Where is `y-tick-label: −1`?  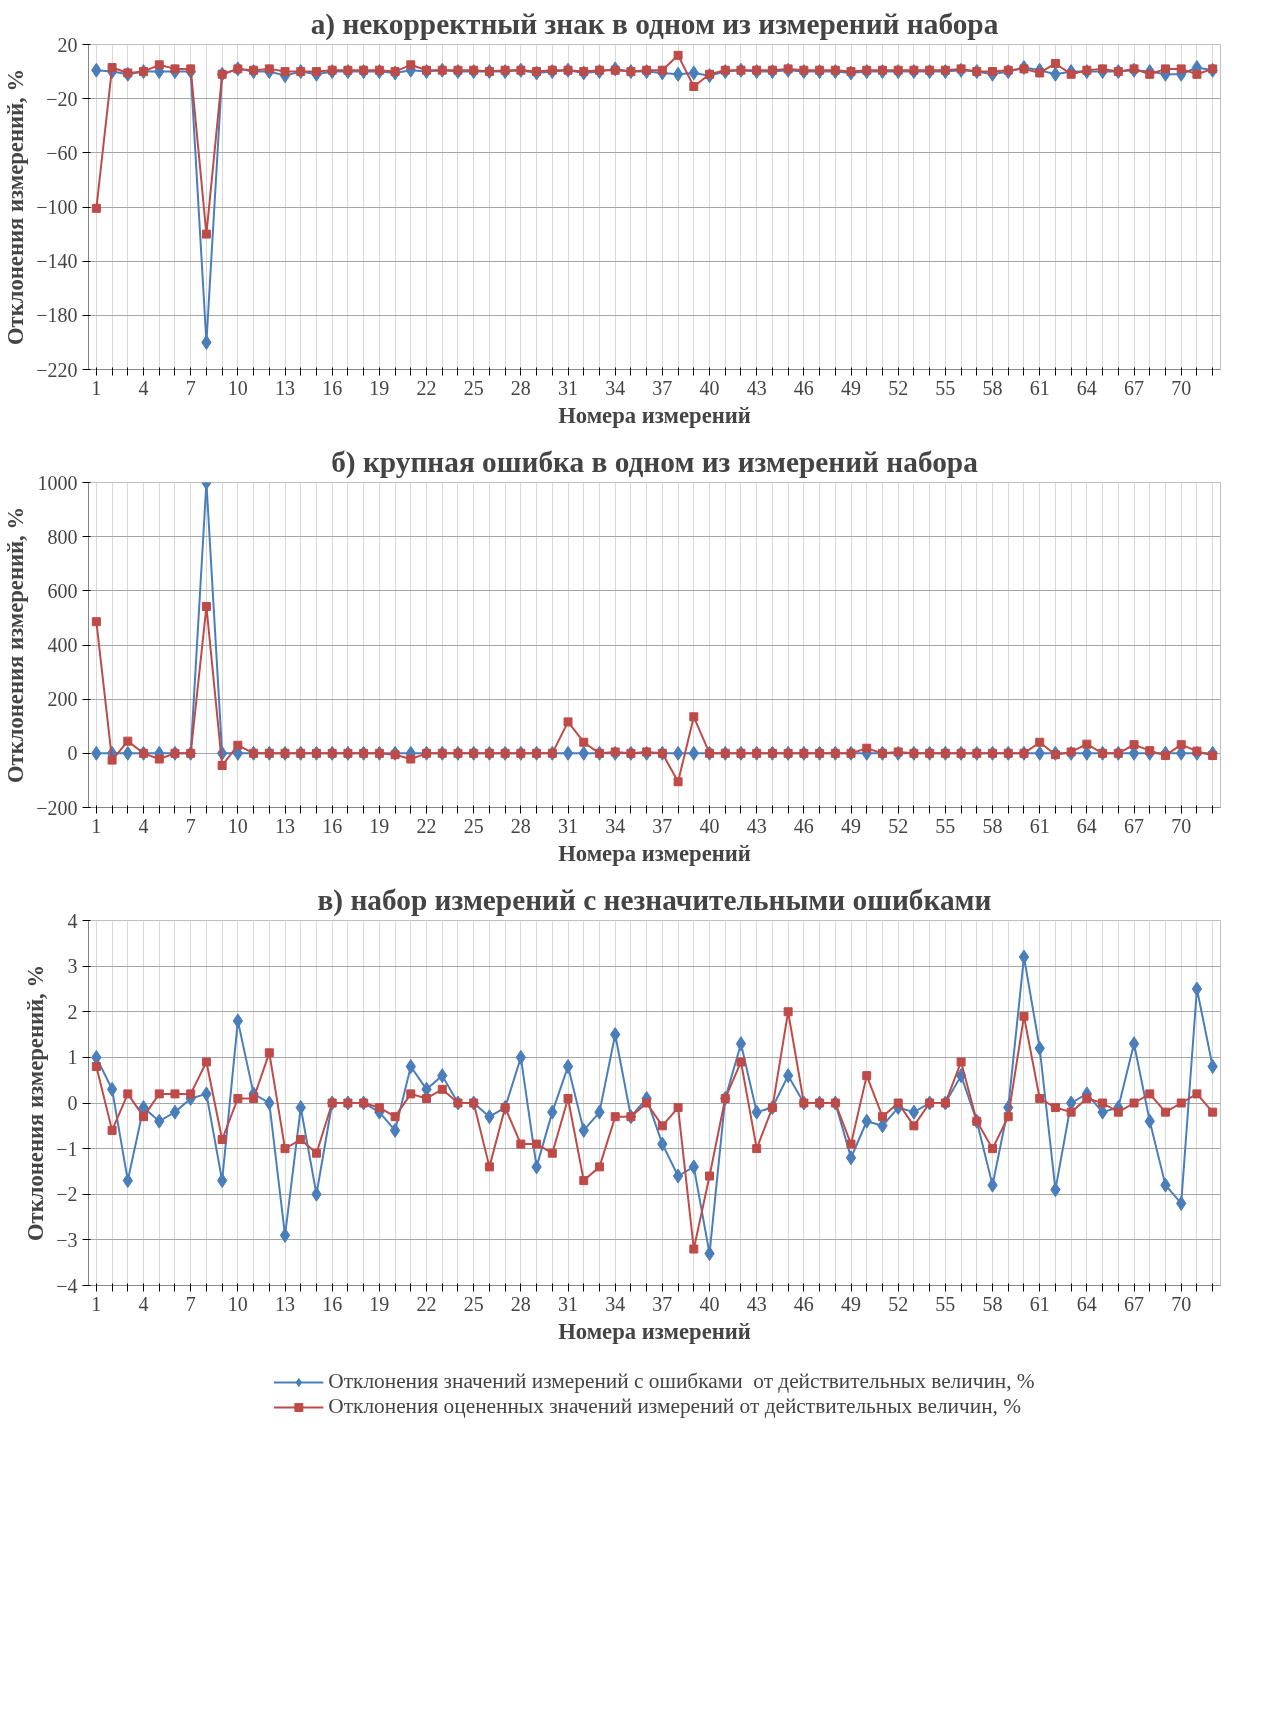 y-tick-label: −1 is located at coordinates (67, 1148).